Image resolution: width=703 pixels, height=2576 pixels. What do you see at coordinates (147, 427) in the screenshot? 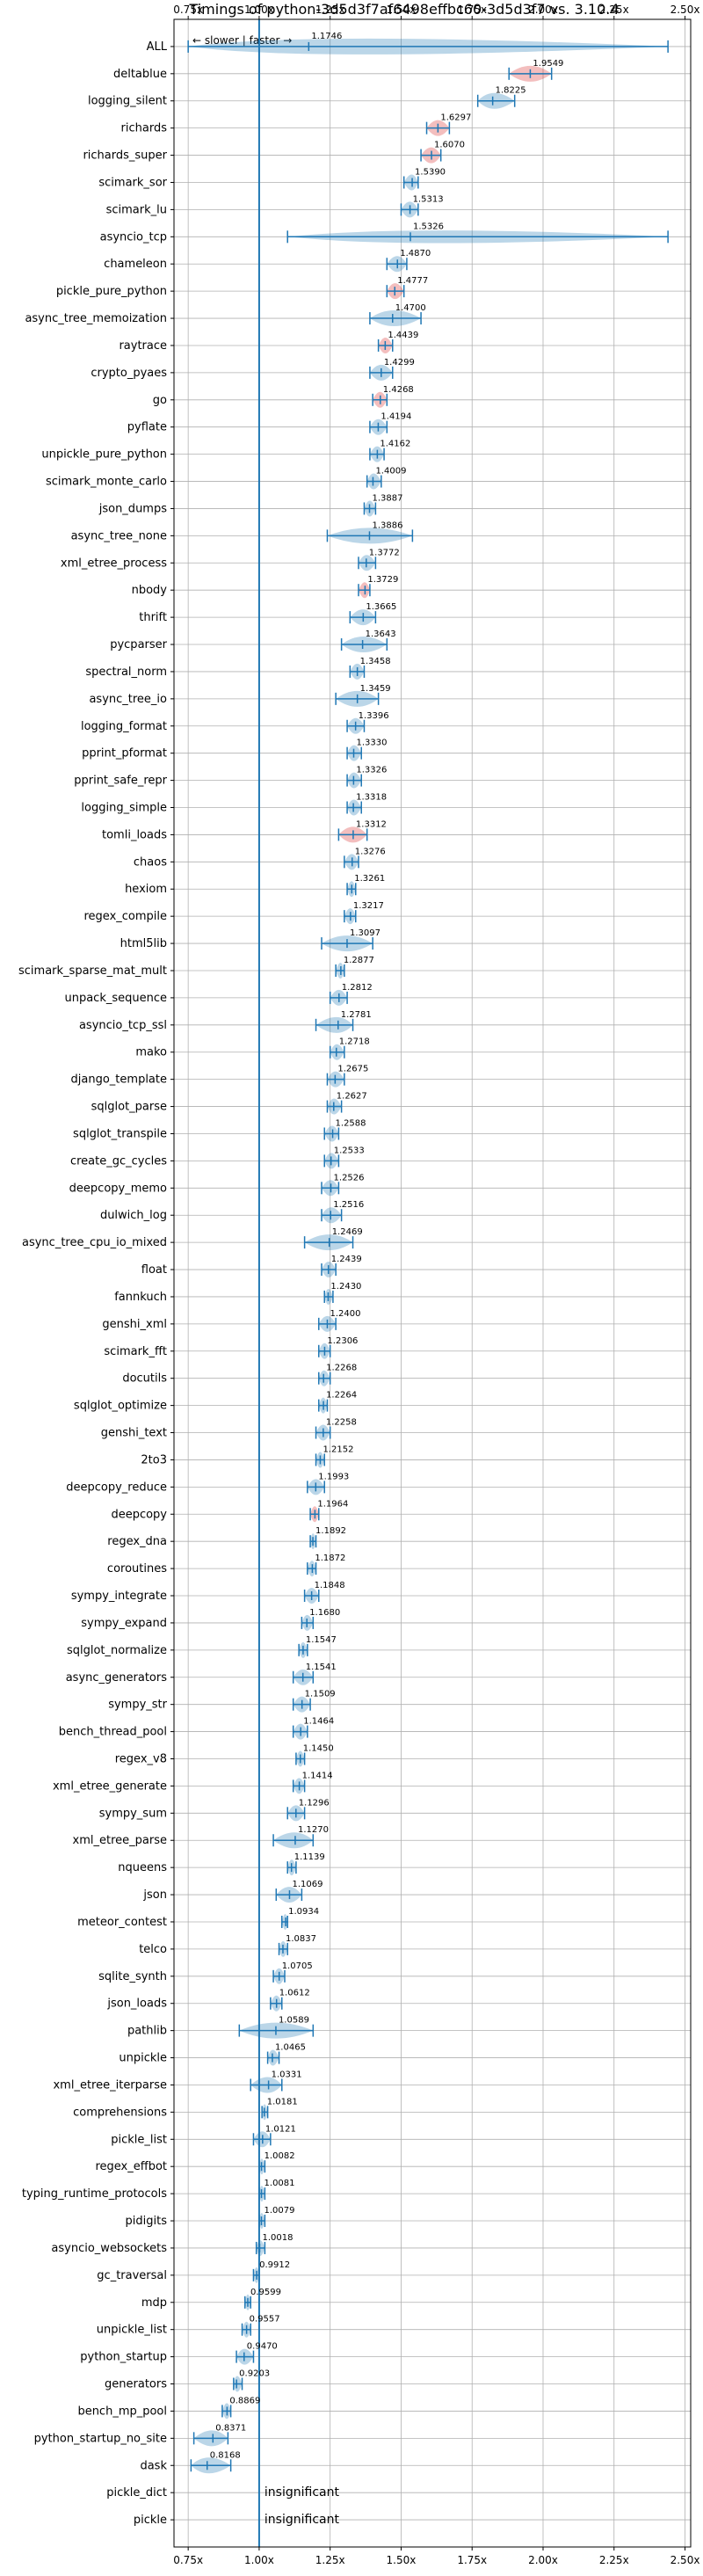
I see `category-label-pyflate: pyflate` at bounding box center [147, 427].